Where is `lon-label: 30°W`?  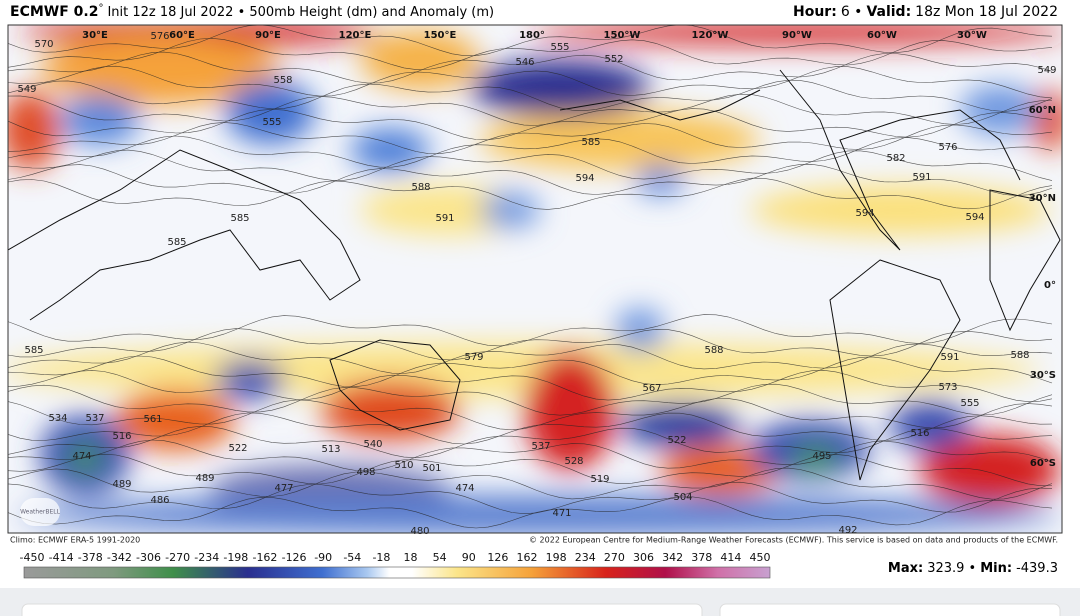 lon-label: 30°W is located at coordinates (972, 35).